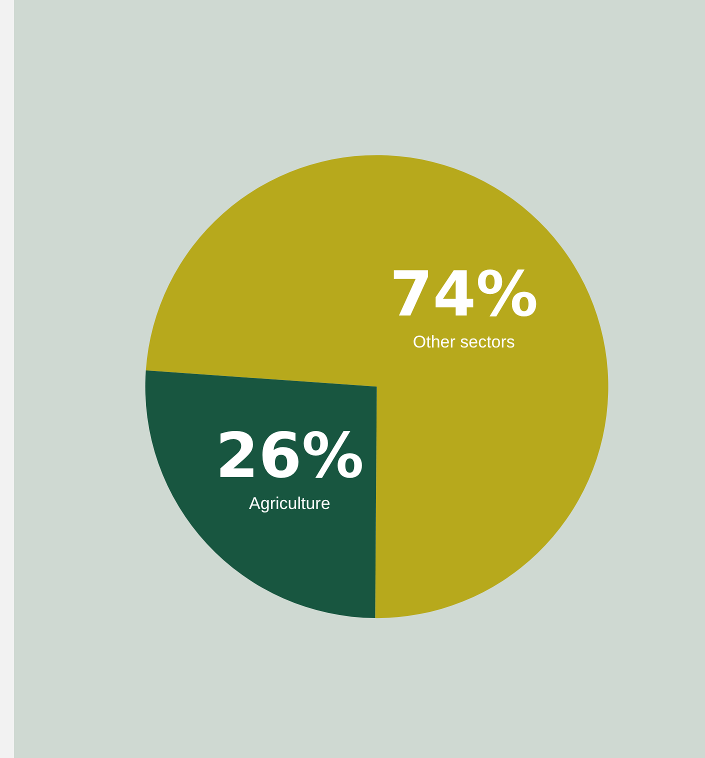 This screenshot has height=758, width=705. I want to click on data-label: 74%, so click(464, 293).